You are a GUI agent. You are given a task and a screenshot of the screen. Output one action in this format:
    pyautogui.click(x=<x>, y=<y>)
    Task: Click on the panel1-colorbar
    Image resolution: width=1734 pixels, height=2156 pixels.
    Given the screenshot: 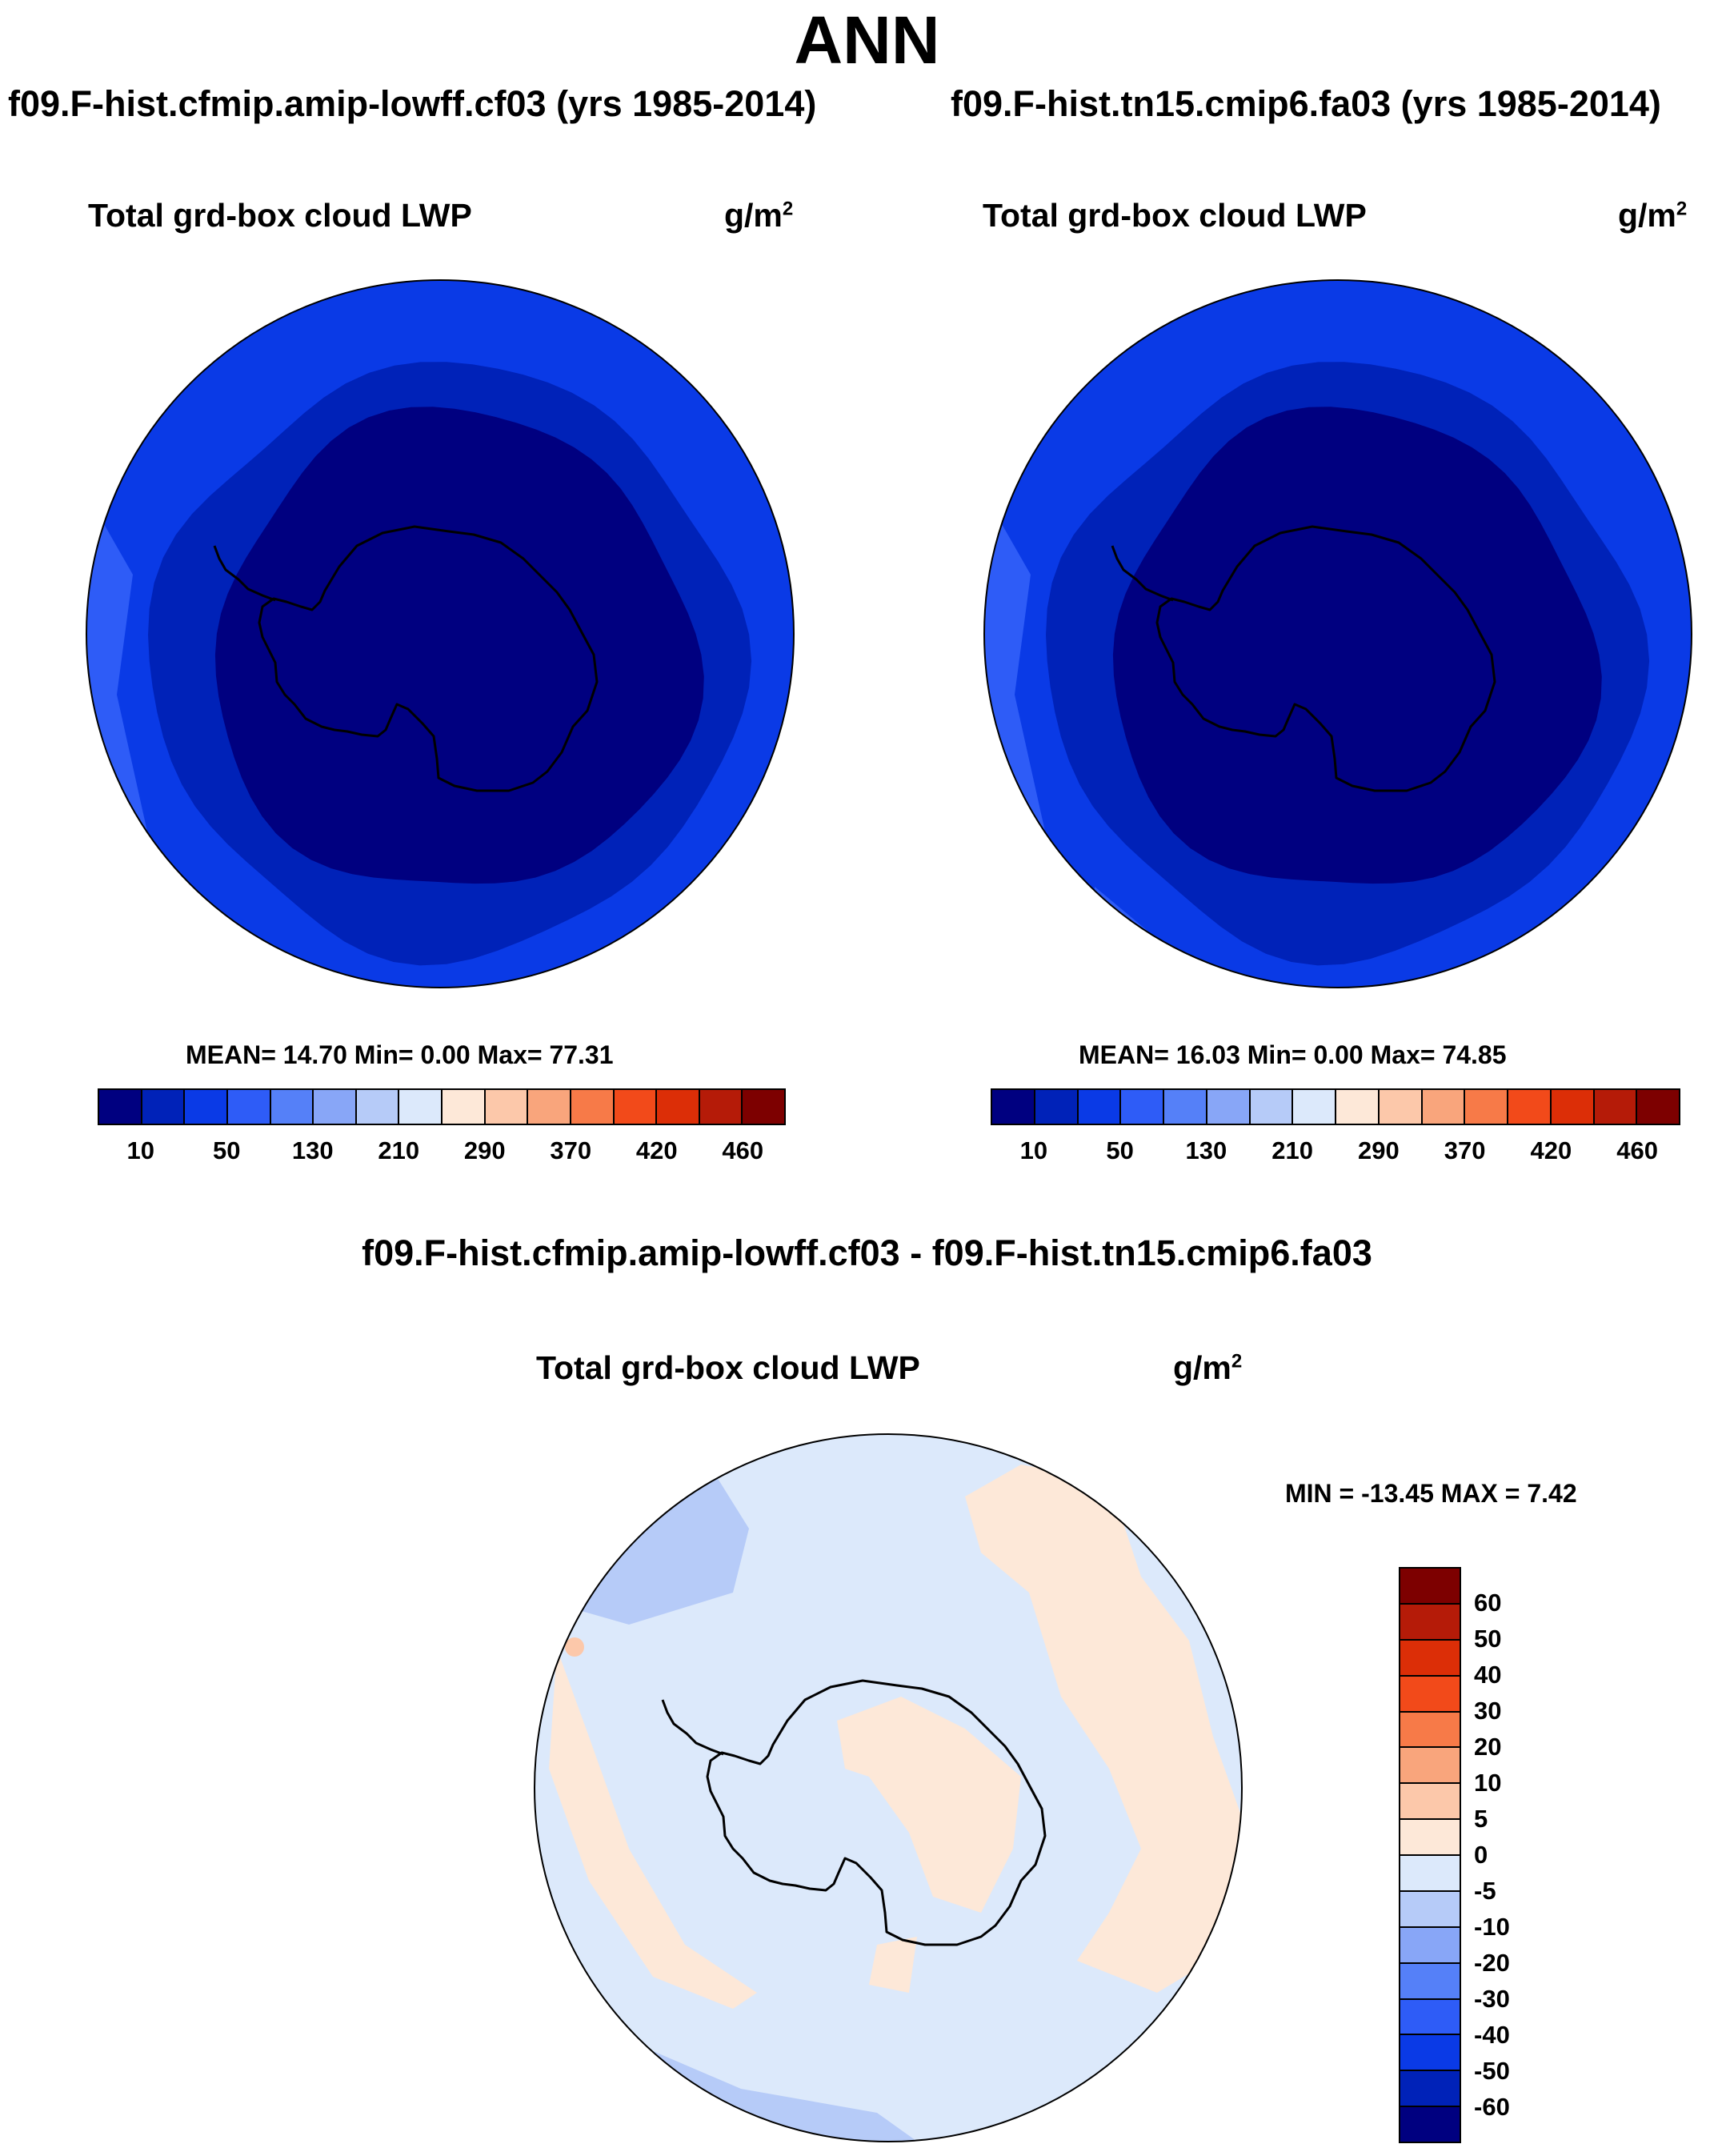 What is the action you would take?
    pyautogui.click(x=442, y=1106)
    